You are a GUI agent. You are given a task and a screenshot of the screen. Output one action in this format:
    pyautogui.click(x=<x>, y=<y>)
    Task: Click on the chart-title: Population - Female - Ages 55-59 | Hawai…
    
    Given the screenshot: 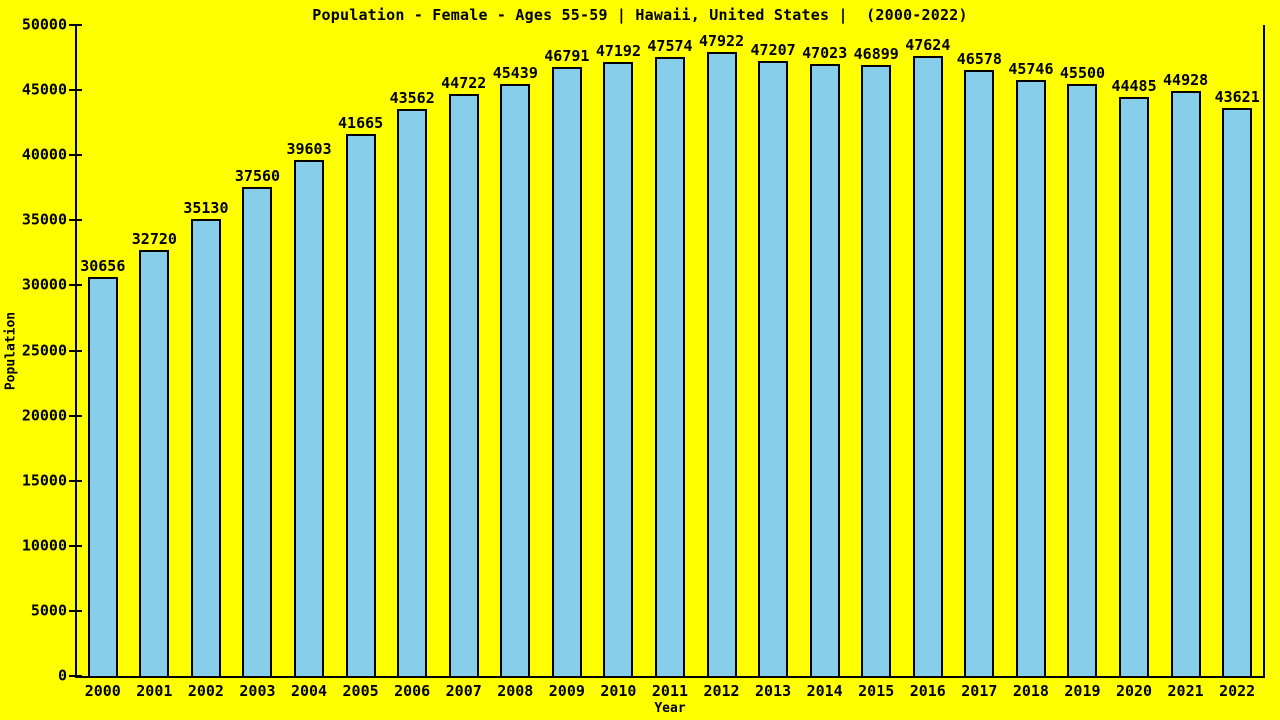 What is the action you would take?
    pyautogui.click(x=640, y=15)
    